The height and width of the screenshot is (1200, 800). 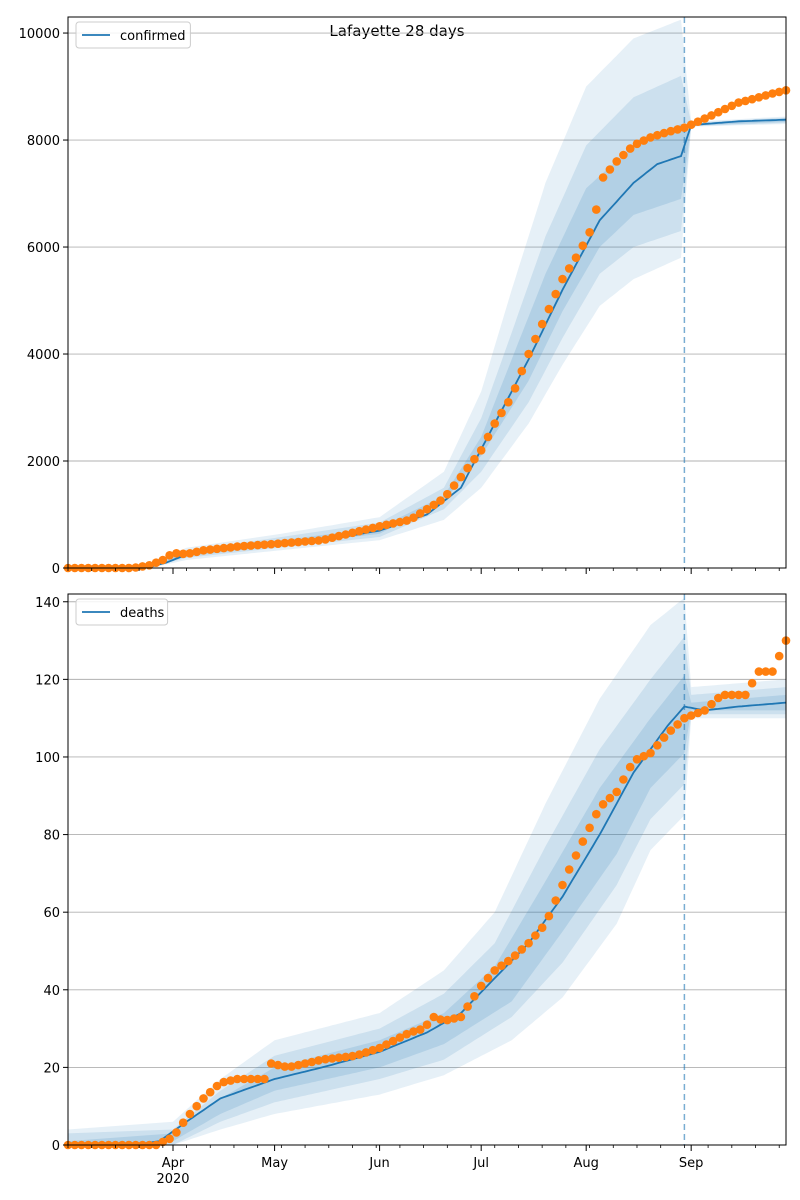 I want to click on chart-title: Lafayette 28 days, so click(x=396, y=31).